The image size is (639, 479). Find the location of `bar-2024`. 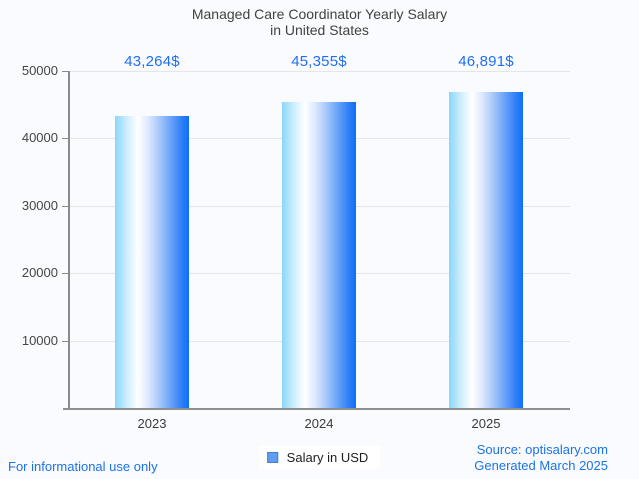

bar-2024 is located at coordinates (319, 255).